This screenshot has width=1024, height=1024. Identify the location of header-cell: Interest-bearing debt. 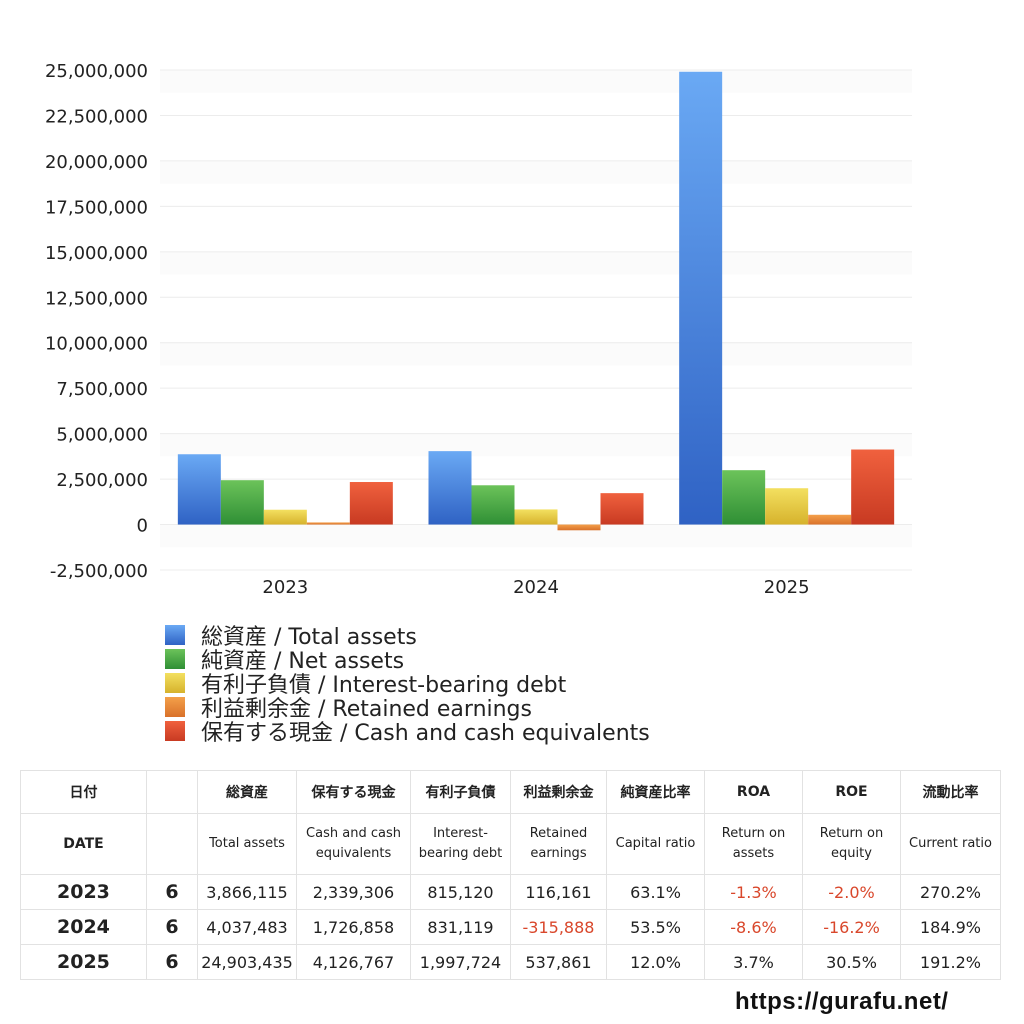
(460, 844).